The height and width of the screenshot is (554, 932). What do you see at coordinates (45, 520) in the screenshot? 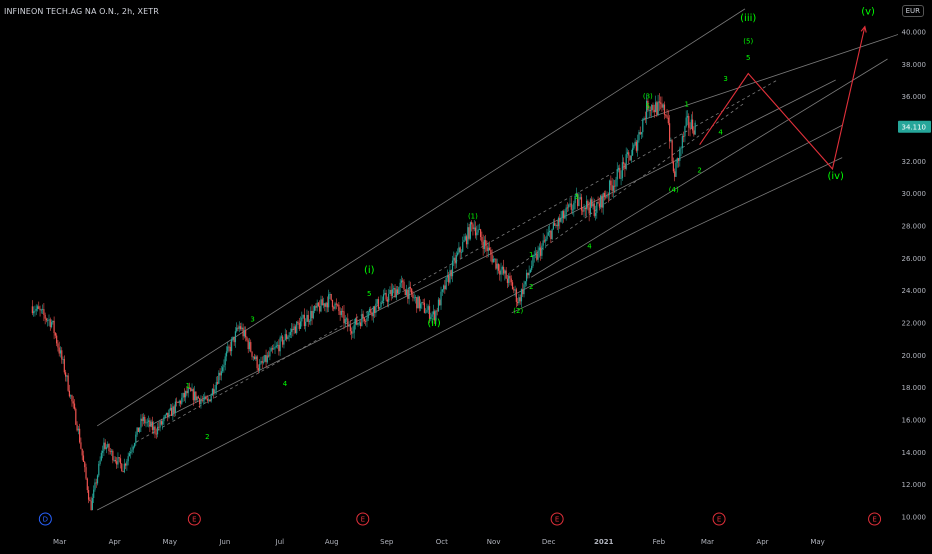
I see `event-marker-label: D` at bounding box center [45, 520].